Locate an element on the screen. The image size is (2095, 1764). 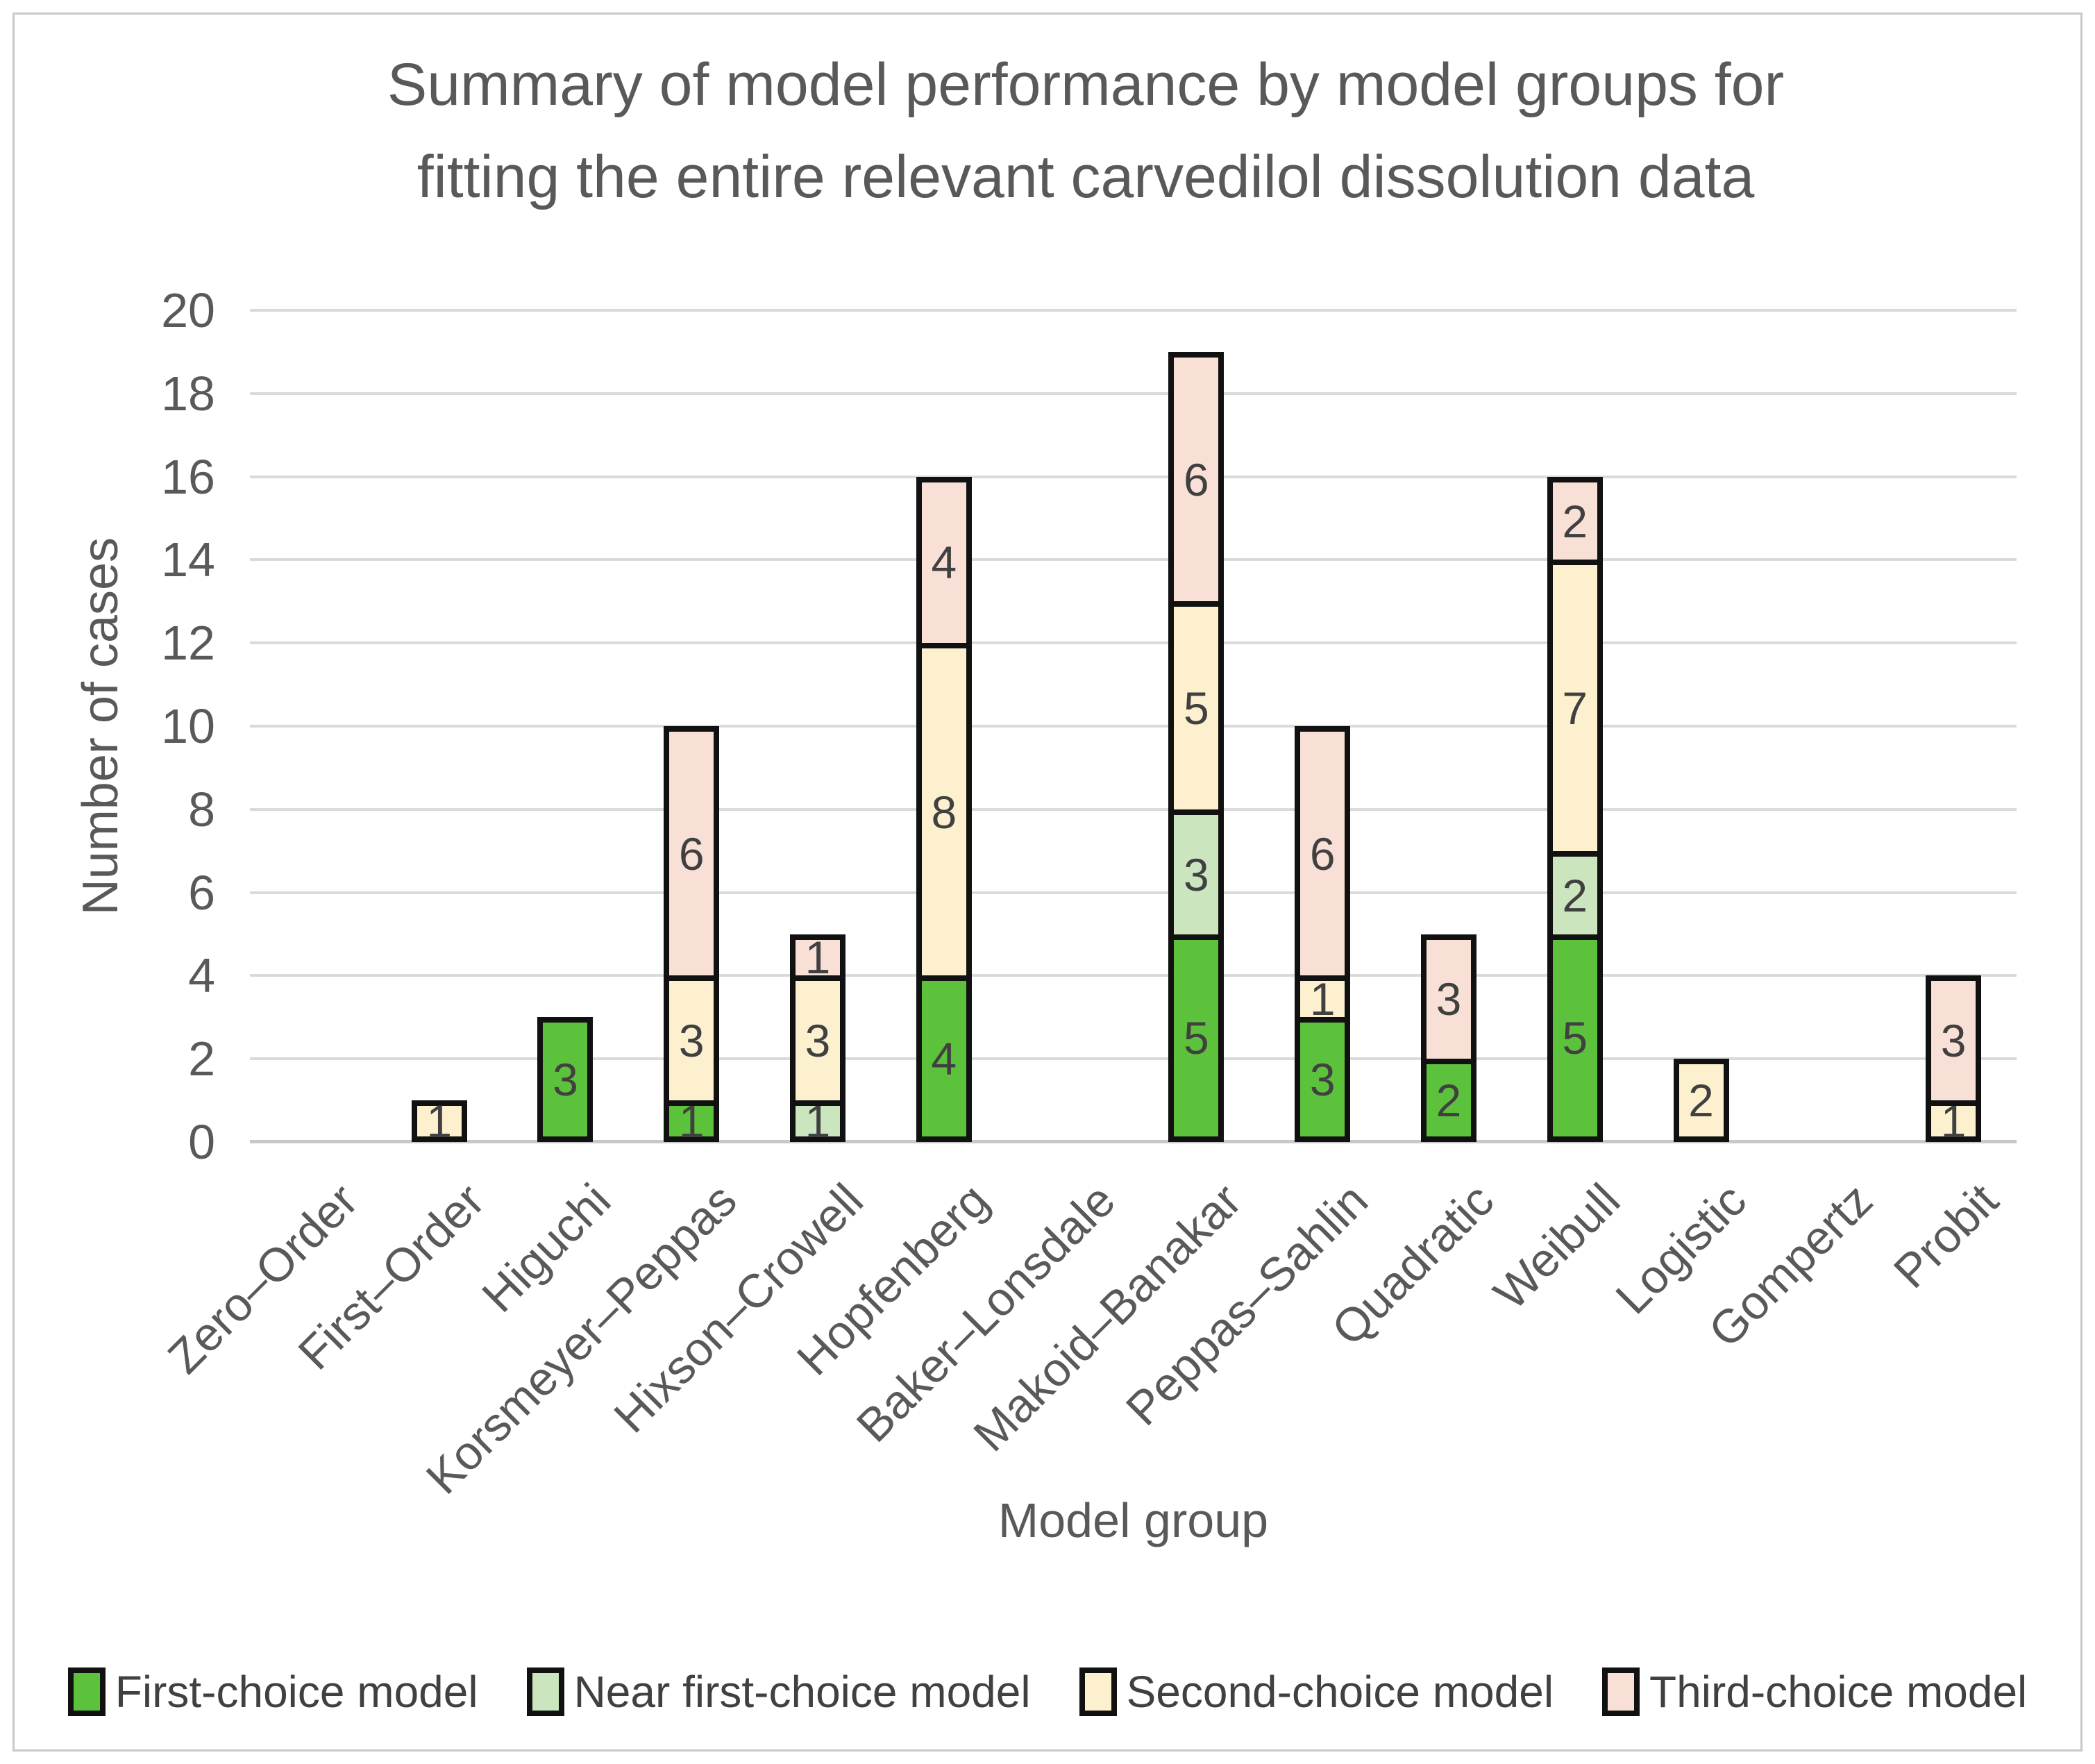
legend-item: Second-choice model is located at coordinates (1316, 1691).